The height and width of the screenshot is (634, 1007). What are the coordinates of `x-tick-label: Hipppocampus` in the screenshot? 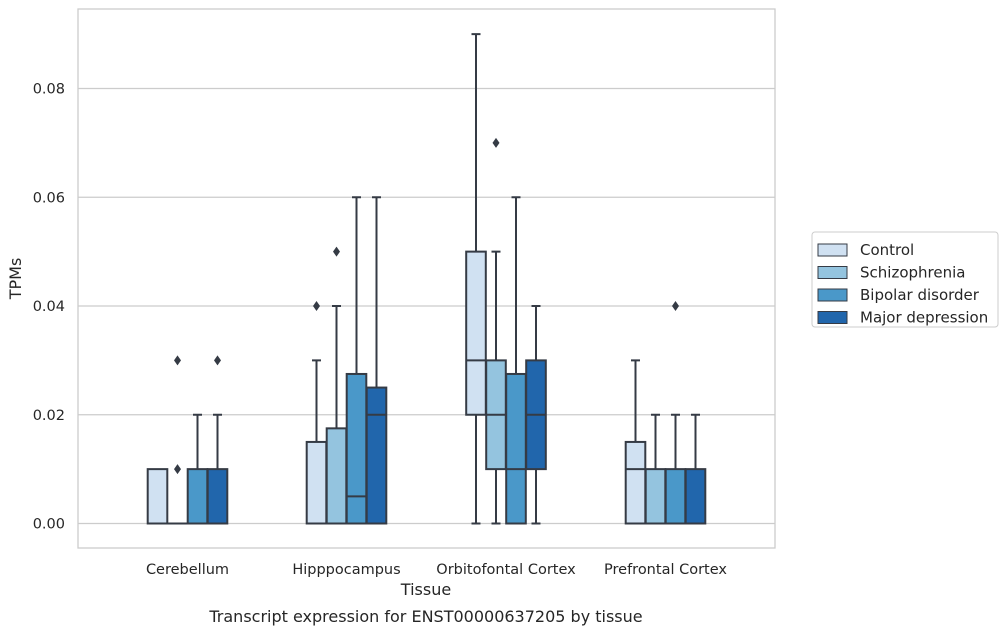 It's located at (346, 570).